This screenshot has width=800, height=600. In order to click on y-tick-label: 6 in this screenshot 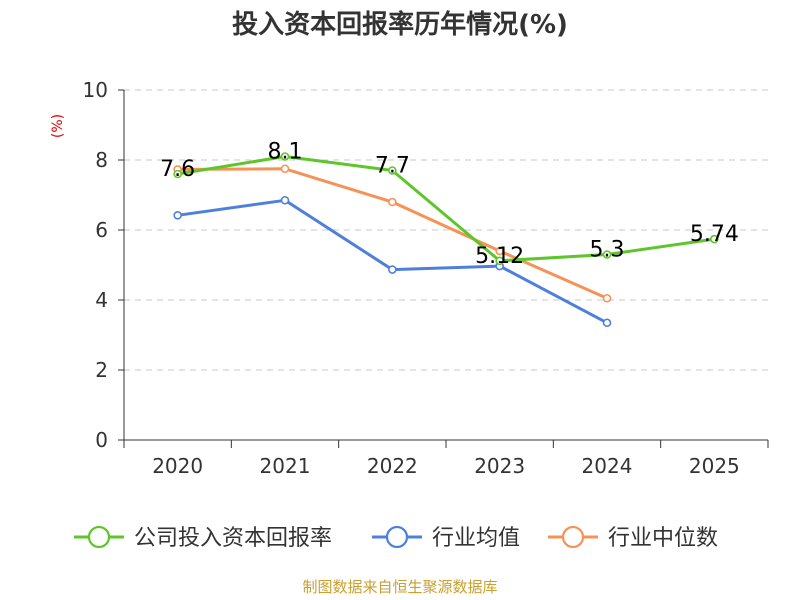, I will do `click(101, 230)`.